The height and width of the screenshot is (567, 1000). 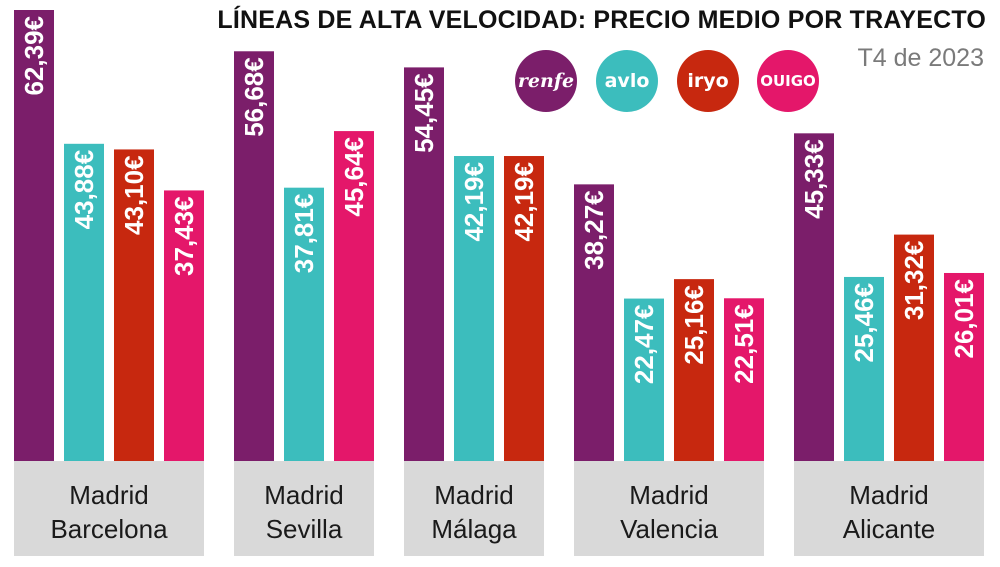 I want to click on category-label-4-line1: Alicante, so click(x=889, y=529).